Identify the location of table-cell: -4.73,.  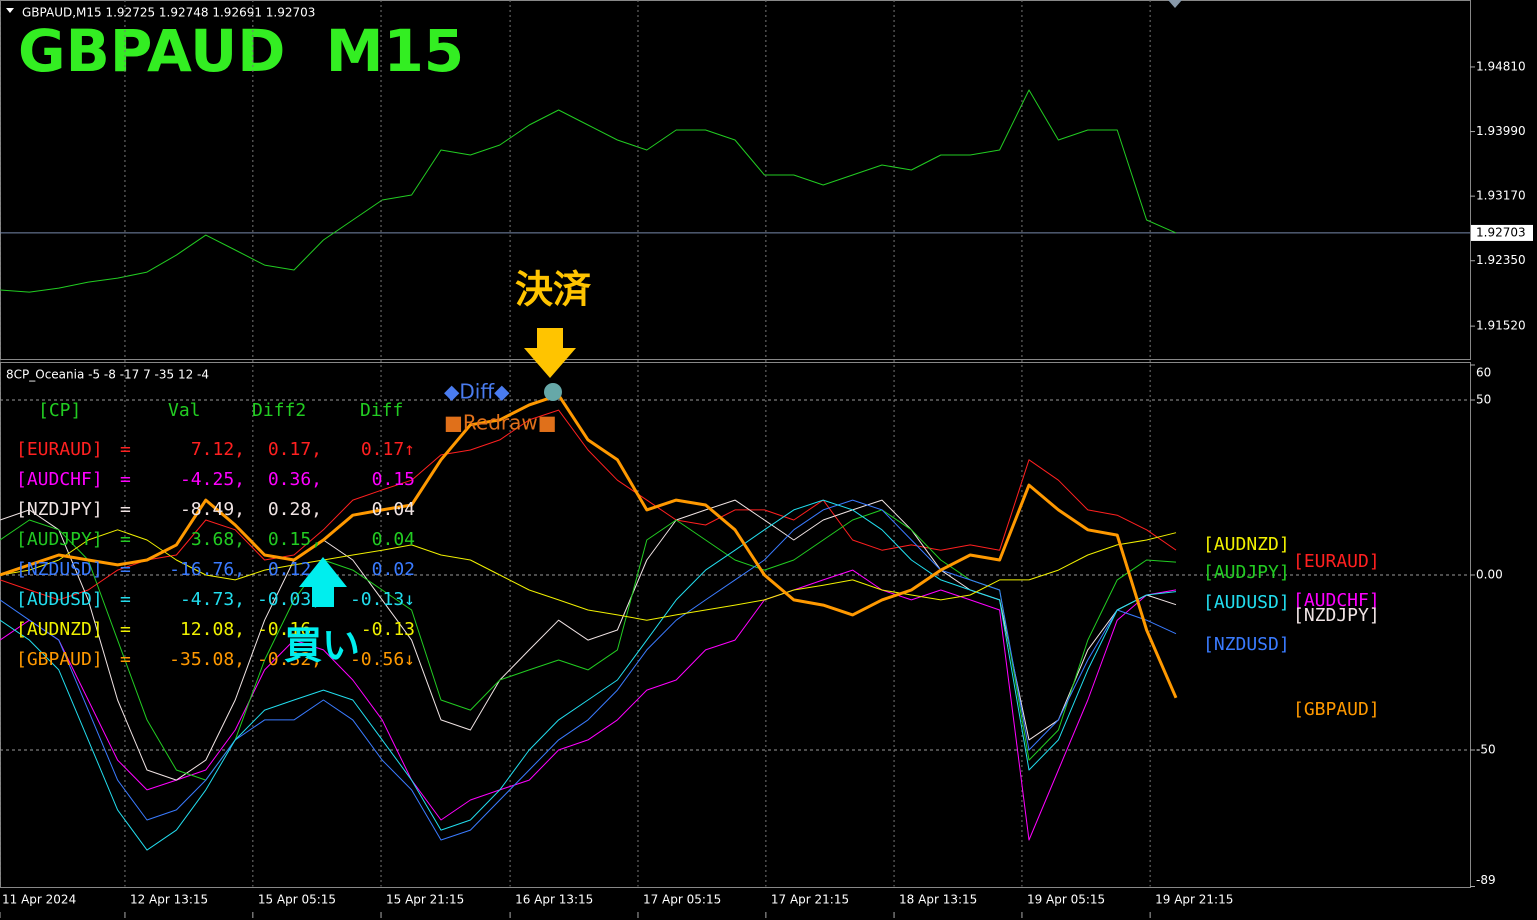
(212, 599).